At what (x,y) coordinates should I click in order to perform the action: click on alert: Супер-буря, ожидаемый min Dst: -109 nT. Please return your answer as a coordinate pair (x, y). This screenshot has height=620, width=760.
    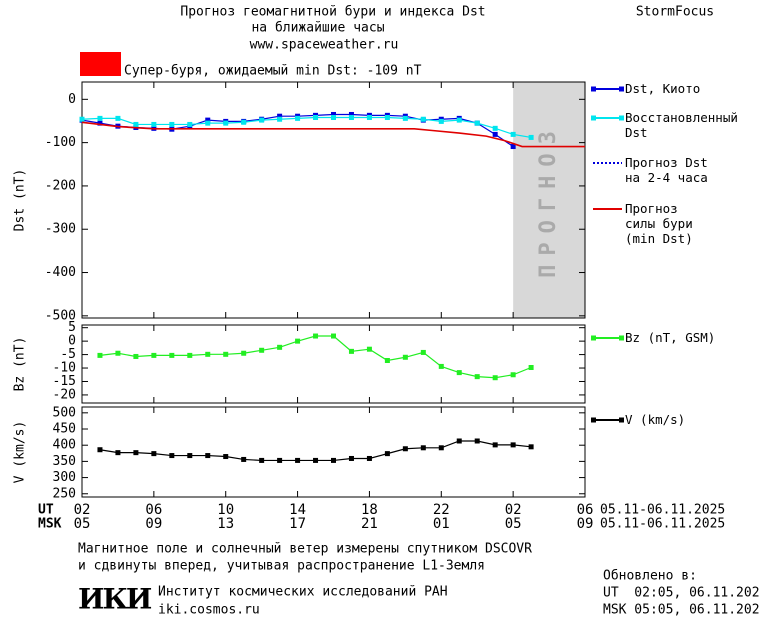
    Looking at the image, I should click on (273, 71).